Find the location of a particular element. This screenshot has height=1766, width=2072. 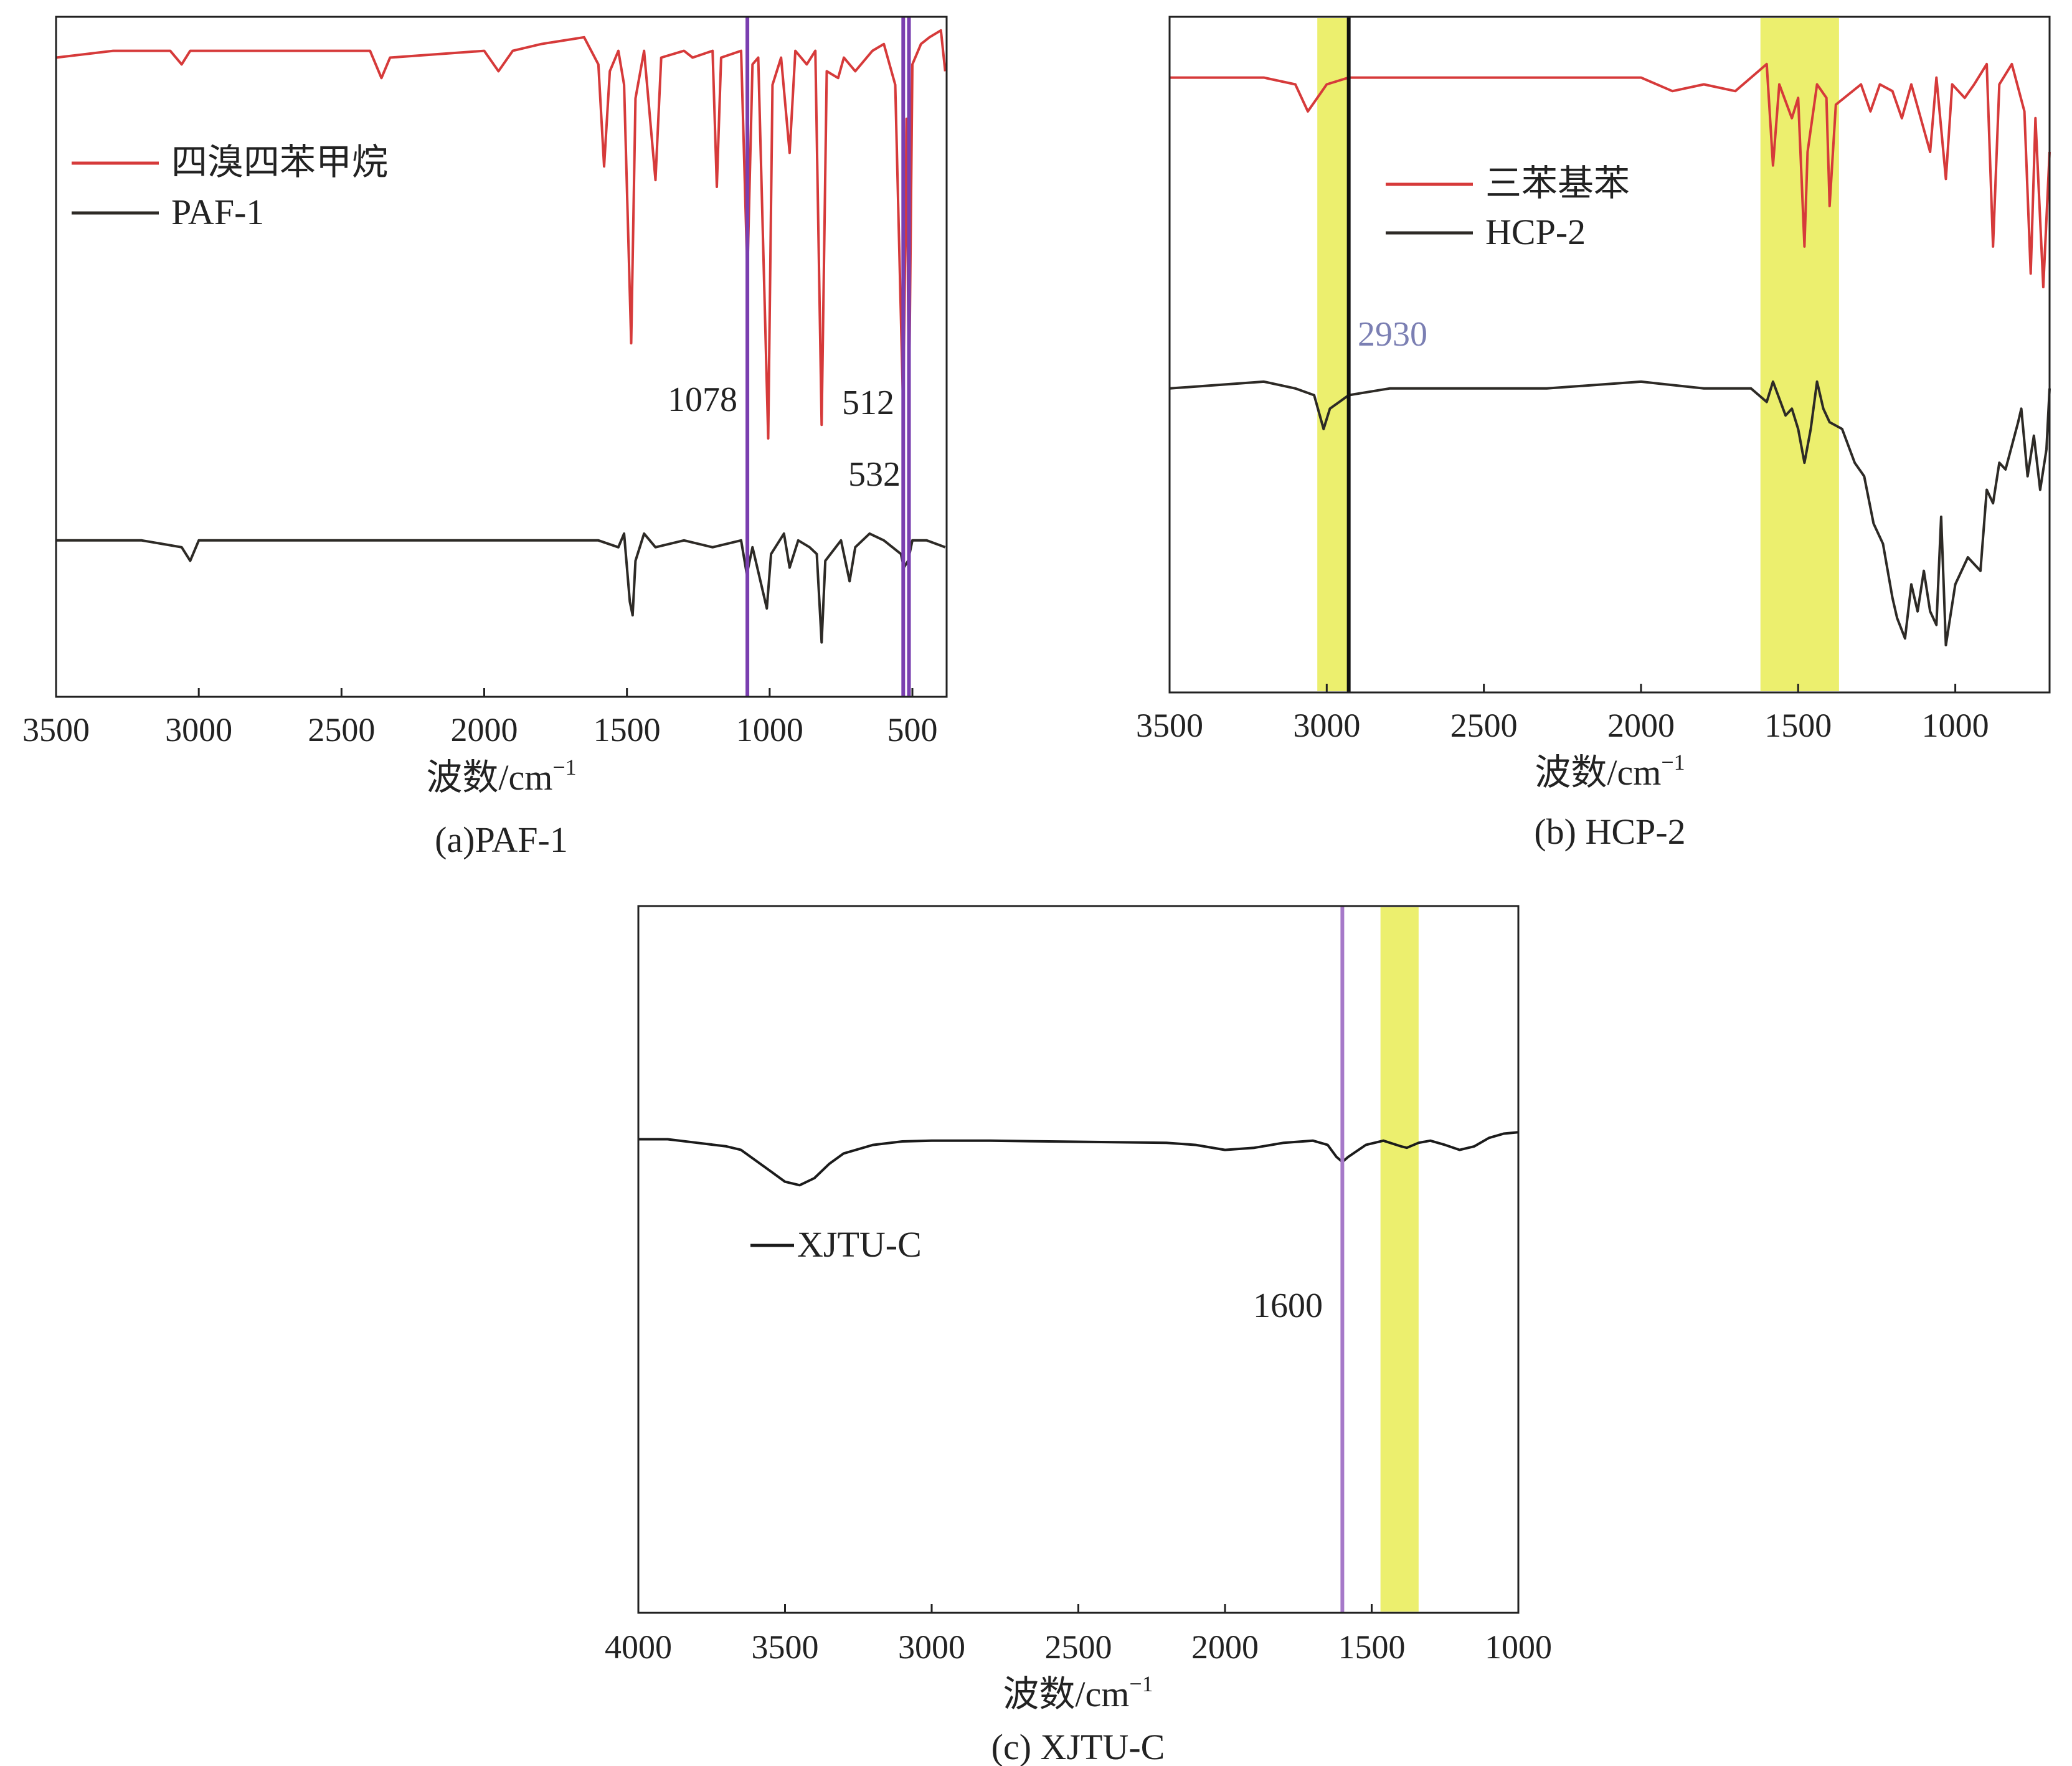

panel-c-x-tick-label-4: 2000 is located at coordinates (1225, 1647).